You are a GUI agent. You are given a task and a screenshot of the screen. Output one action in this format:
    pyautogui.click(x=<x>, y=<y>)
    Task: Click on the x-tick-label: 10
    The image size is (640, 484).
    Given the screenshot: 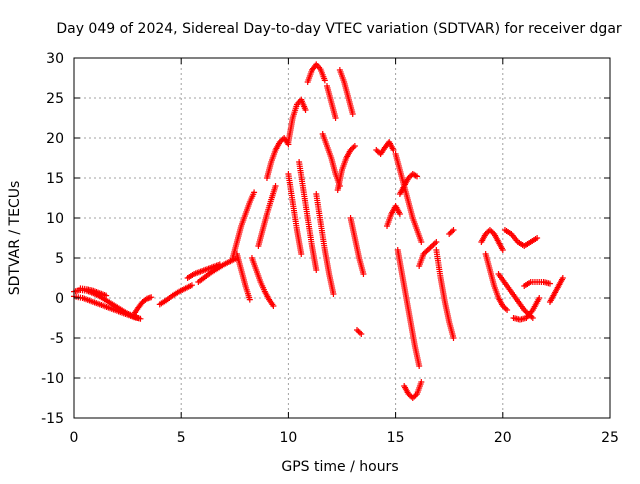 What is the action you would take?
    pyautogui.click(x=288, y=438)
    